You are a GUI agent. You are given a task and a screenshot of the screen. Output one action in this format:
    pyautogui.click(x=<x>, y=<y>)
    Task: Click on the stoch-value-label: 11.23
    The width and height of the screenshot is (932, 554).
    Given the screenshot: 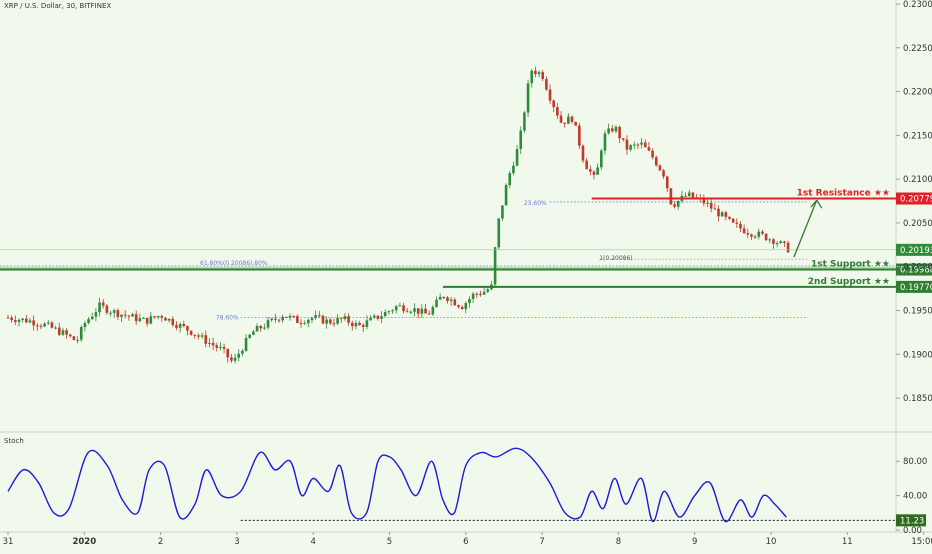 What is the action you would take?
    pyautogui.click(x=912, y=521)
    